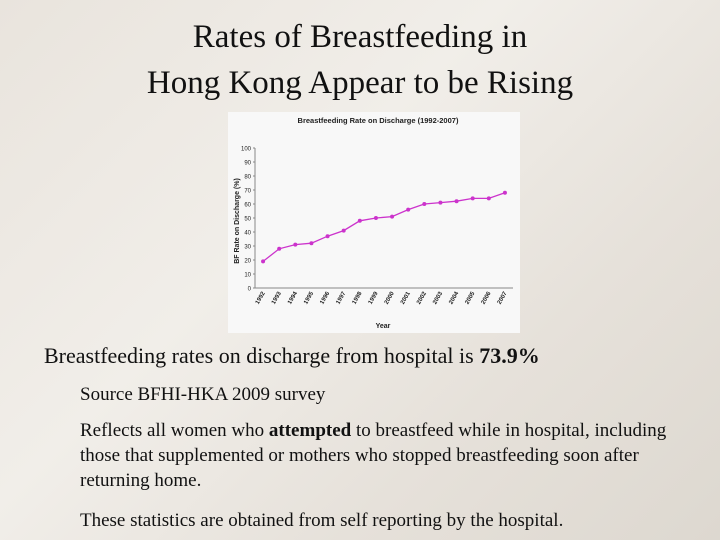  What do you see at coordinates (358, 297) in the screenshot?
I see `x-tick-label: 1998` at bounding box center [358, 297].